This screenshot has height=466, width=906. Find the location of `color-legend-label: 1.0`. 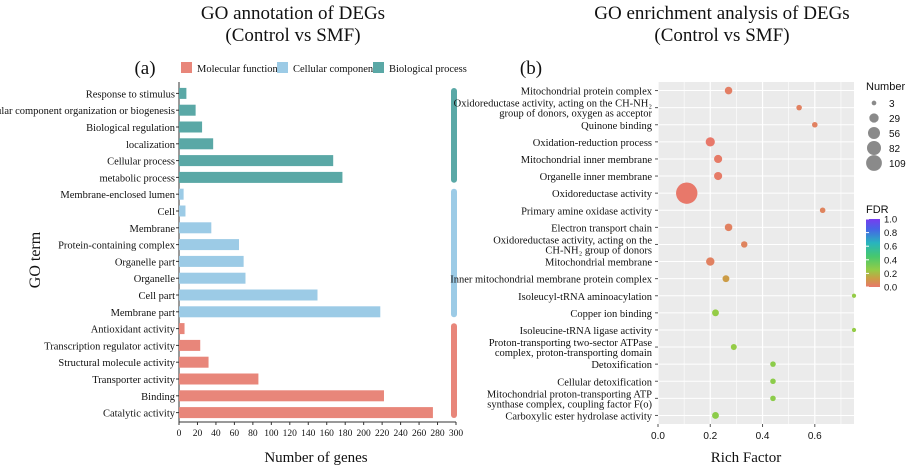

color-legend-label: 1.0 is located at coordinates (890, 220).